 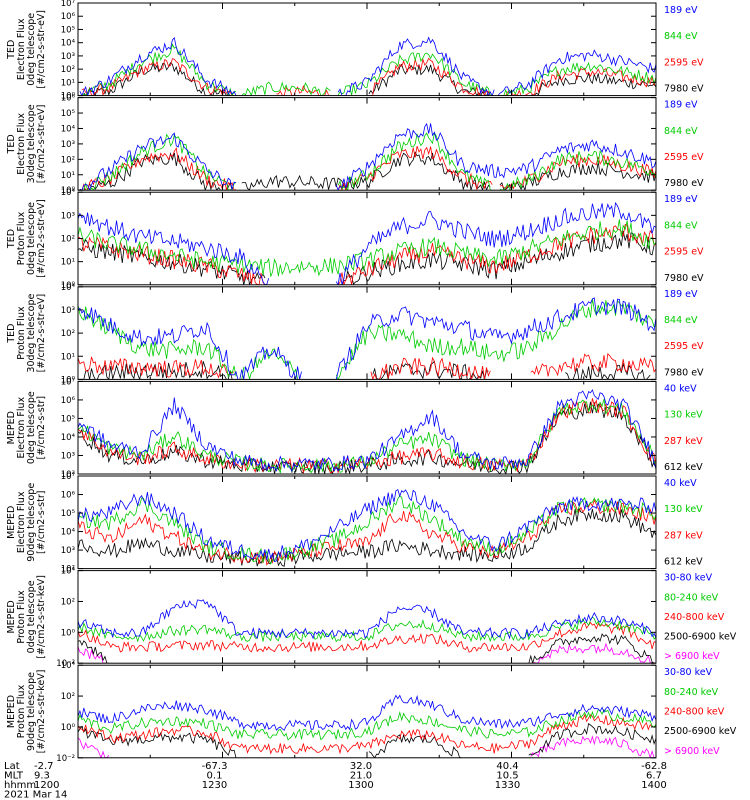 I want to click on footer-value: 21.0, so click(x=361, y=775).